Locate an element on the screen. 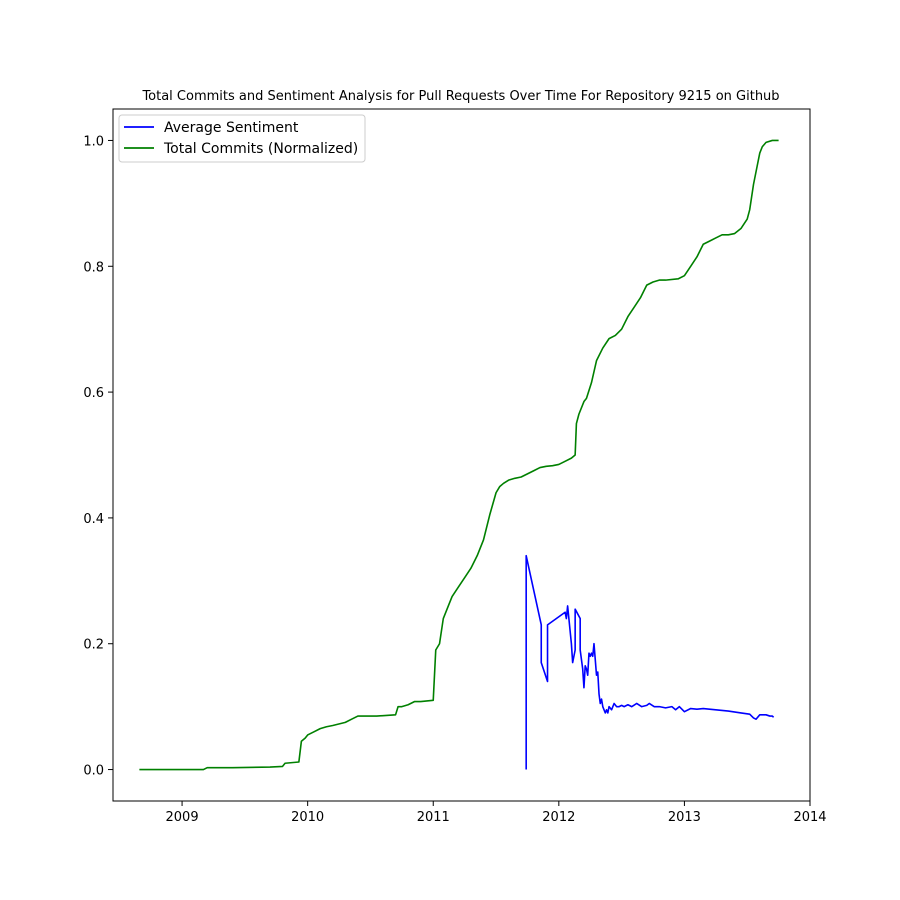 This screenshot has height=900, width=900. x-tick-label: 2011 is located at coordinates (433, 817).